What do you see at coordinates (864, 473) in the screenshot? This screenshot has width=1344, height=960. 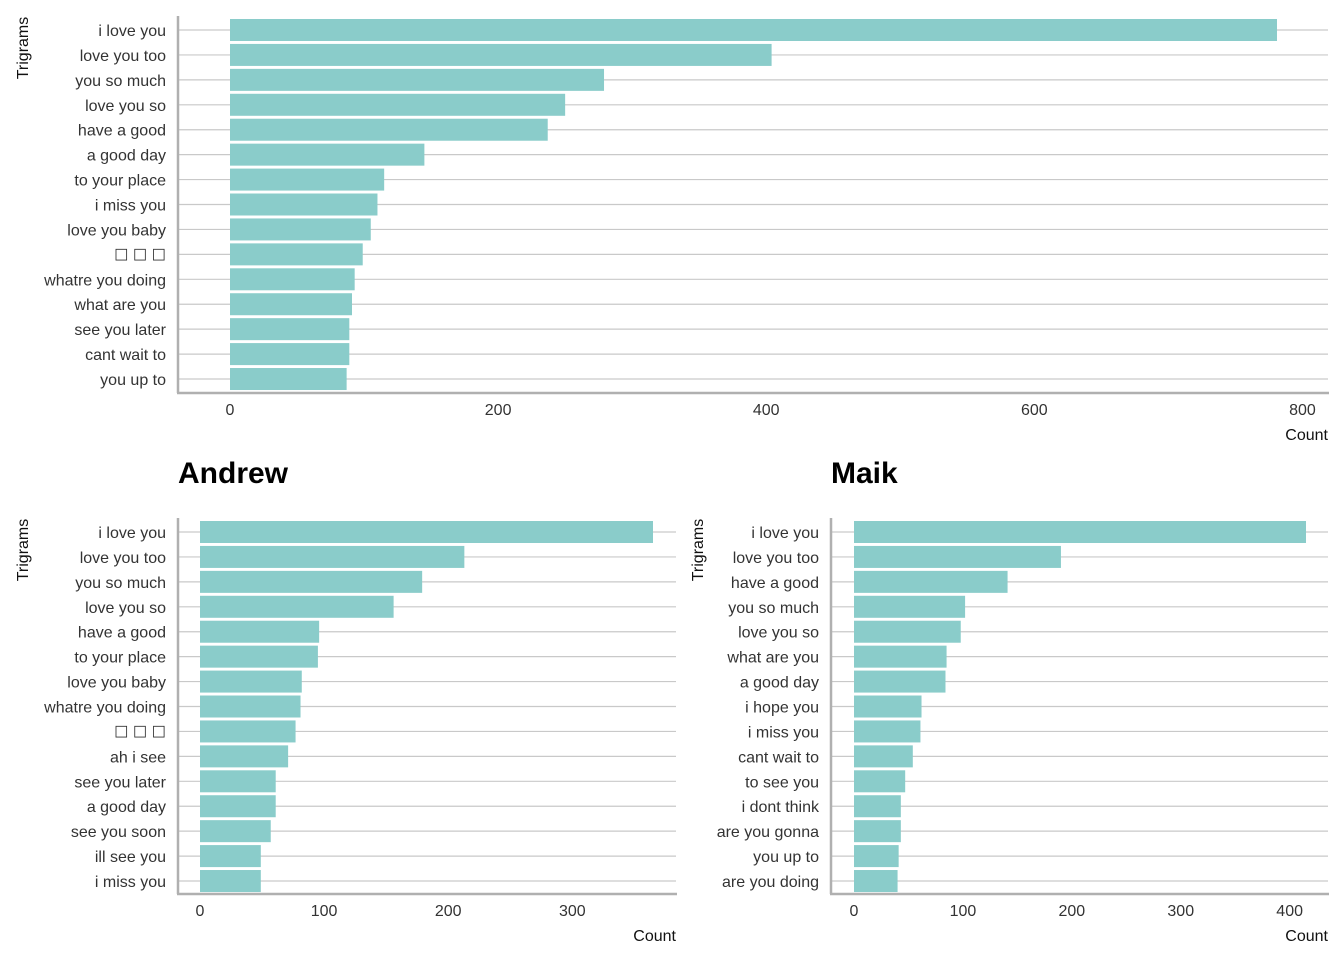 I see `panel-title-maik: Maik` at bounding box center [864, 473].